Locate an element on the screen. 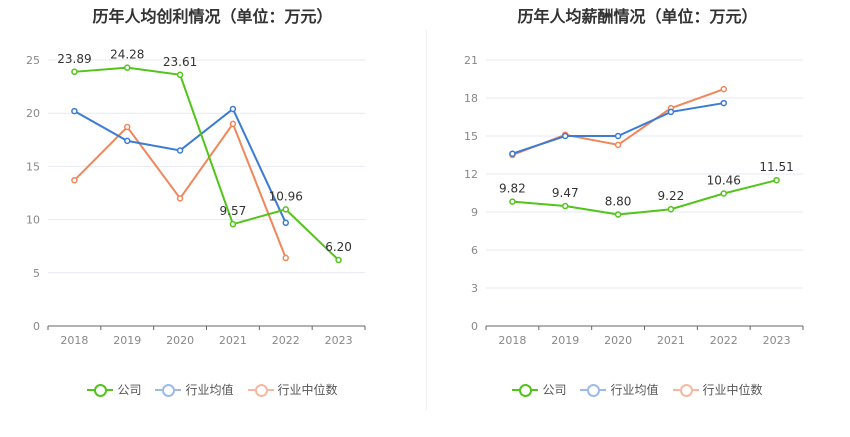 Image resolution: width=850 pixels, height=437 pixels. salary-chart-legend: 公司 行业均值 行业中位数 is located at coordinates (637, 389).